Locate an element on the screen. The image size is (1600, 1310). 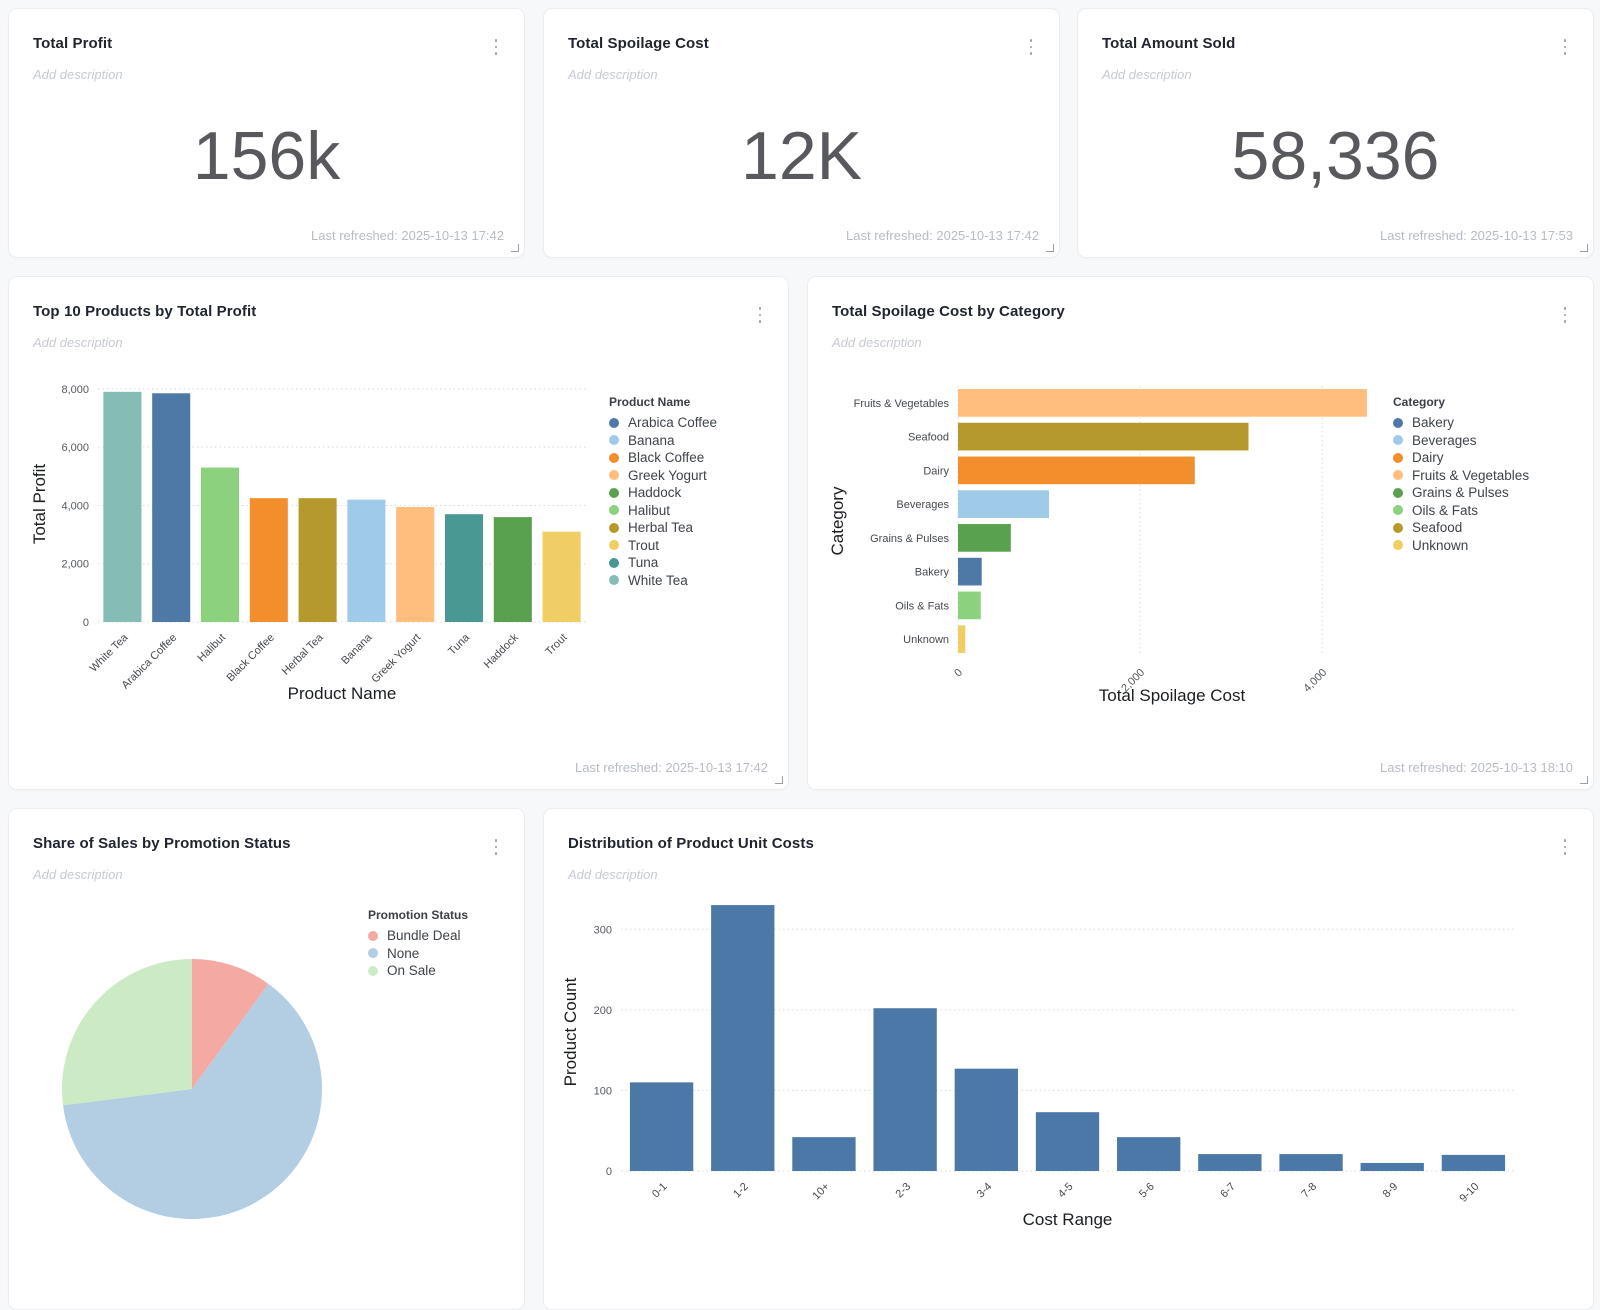
bar-black-coffee is located at coordinates (268, 560).